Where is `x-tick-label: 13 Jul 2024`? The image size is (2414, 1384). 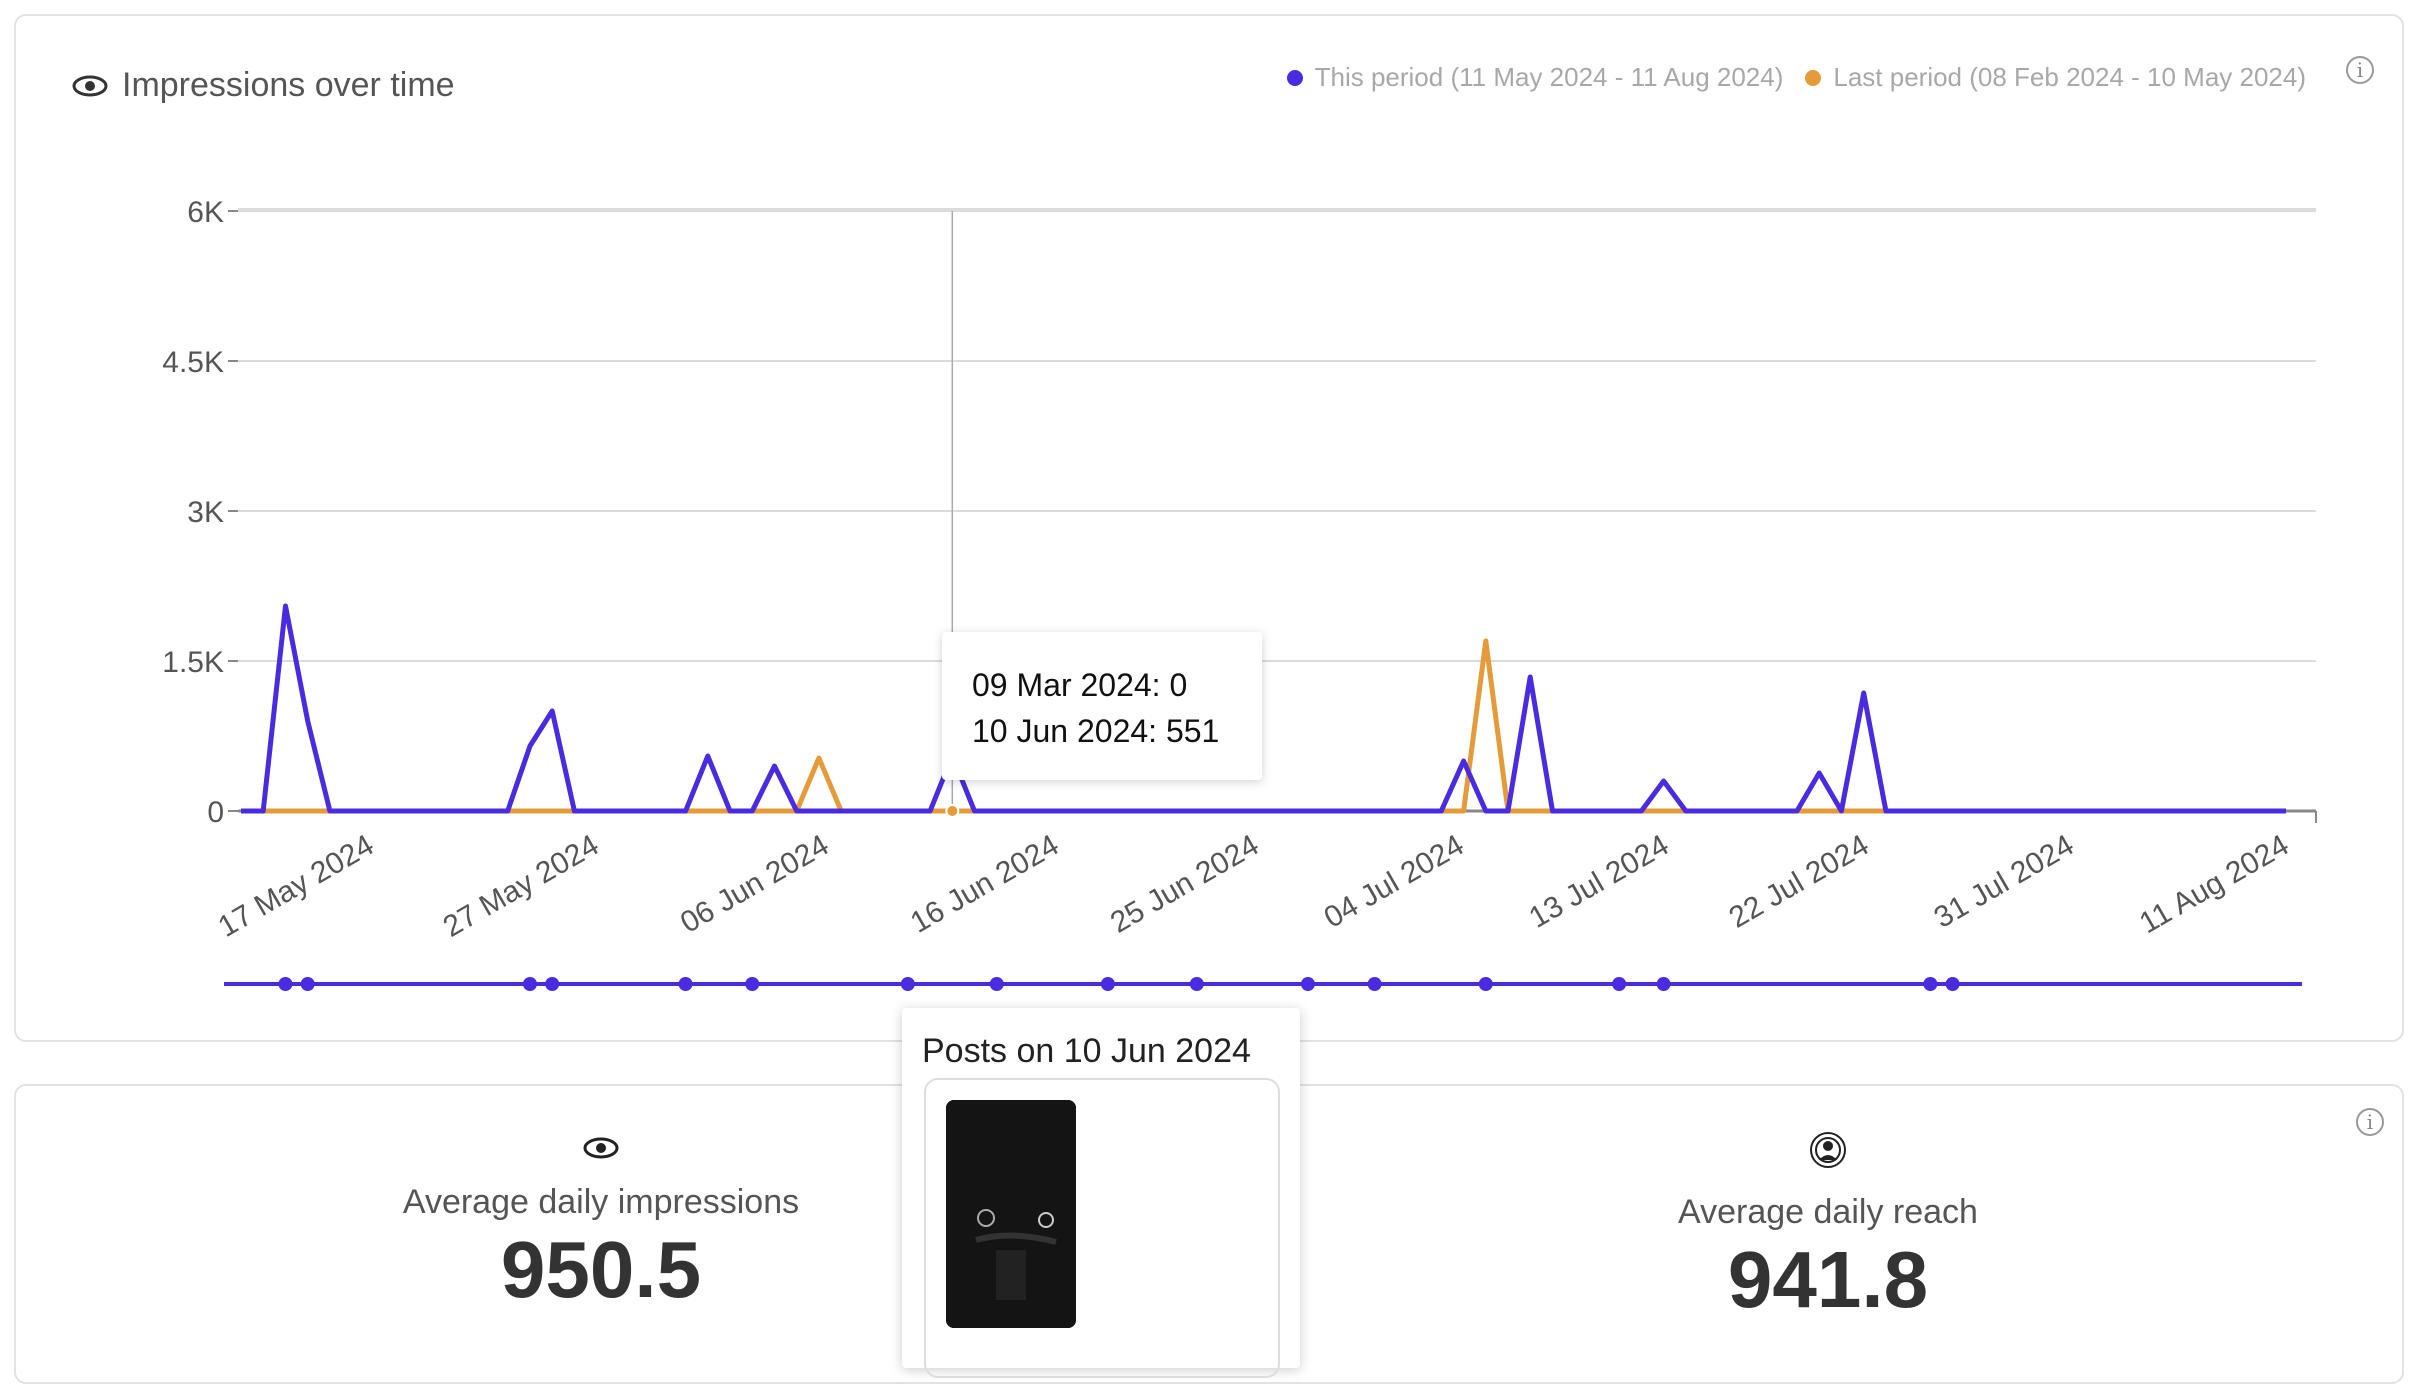
x-tick-label: 13 Jul 2024 is located at coordinates (1599, 881).